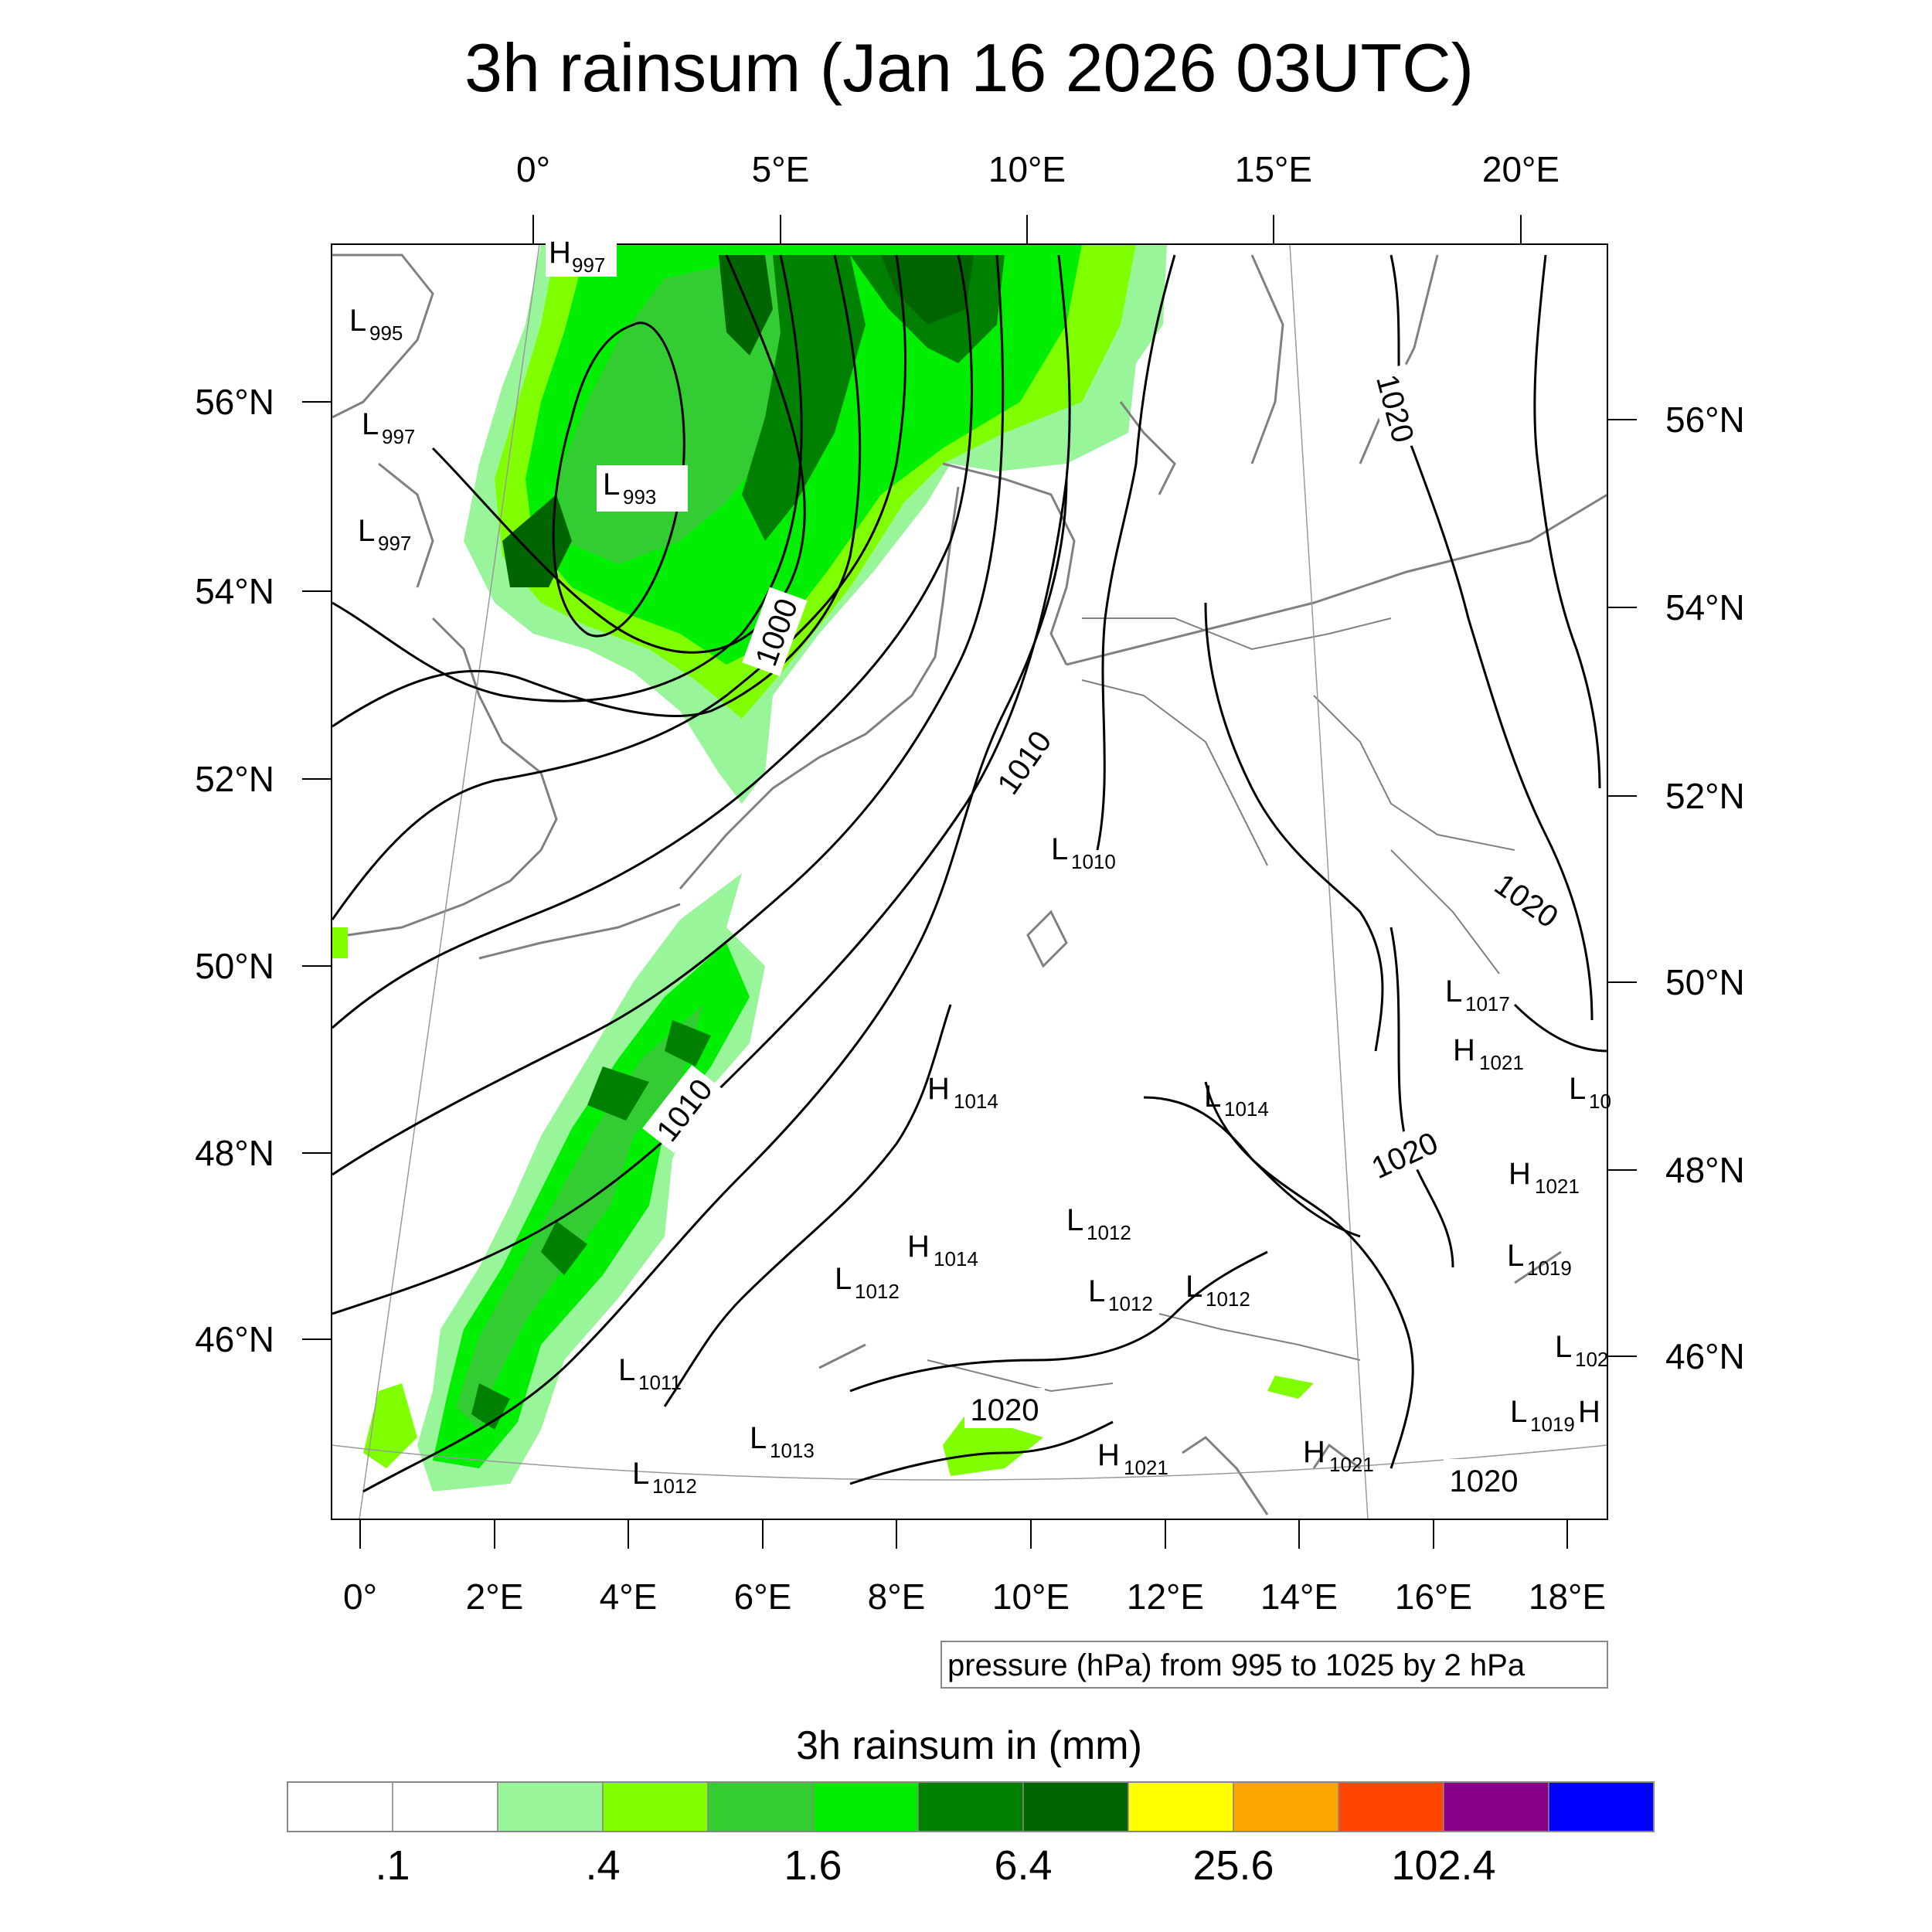  What do you see at coordinates (813, 1866) in the screenshot?
I see `colorbar-tick-label: 1.6` at bounding box center [813, 1866].